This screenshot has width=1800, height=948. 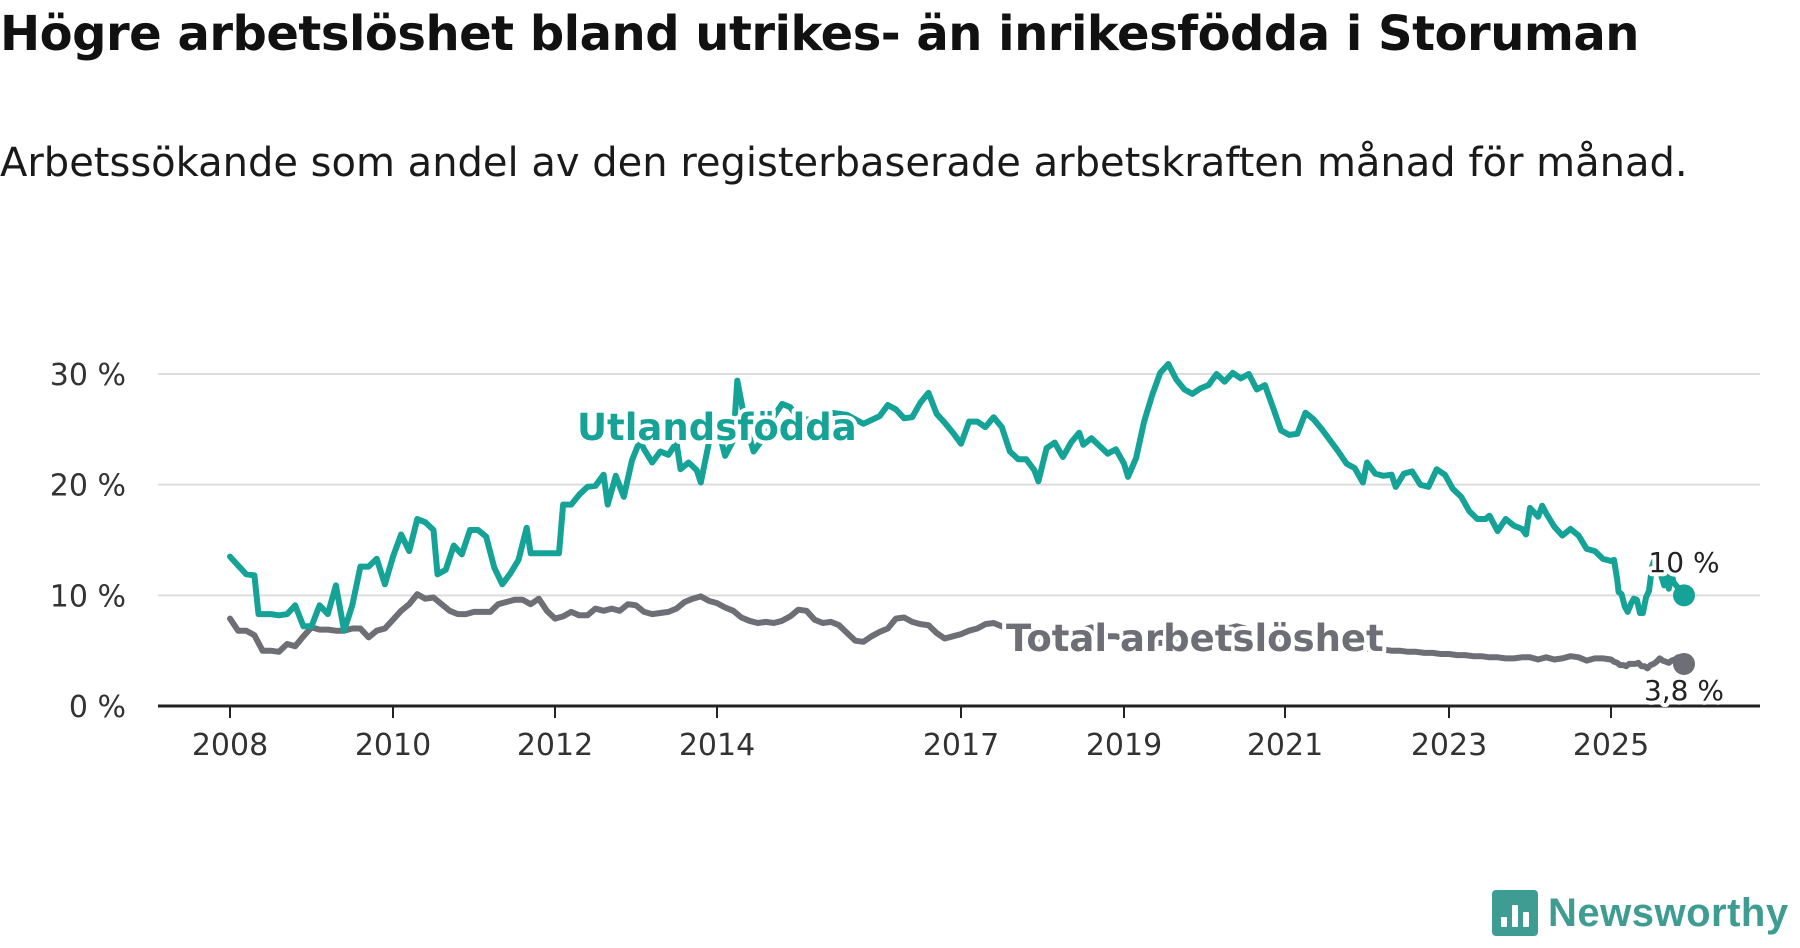 What do you see at coordinates (1668, 912) in the screenshot?
I see `brand-name: Newsworthy` at bounding box center [1668, 912].